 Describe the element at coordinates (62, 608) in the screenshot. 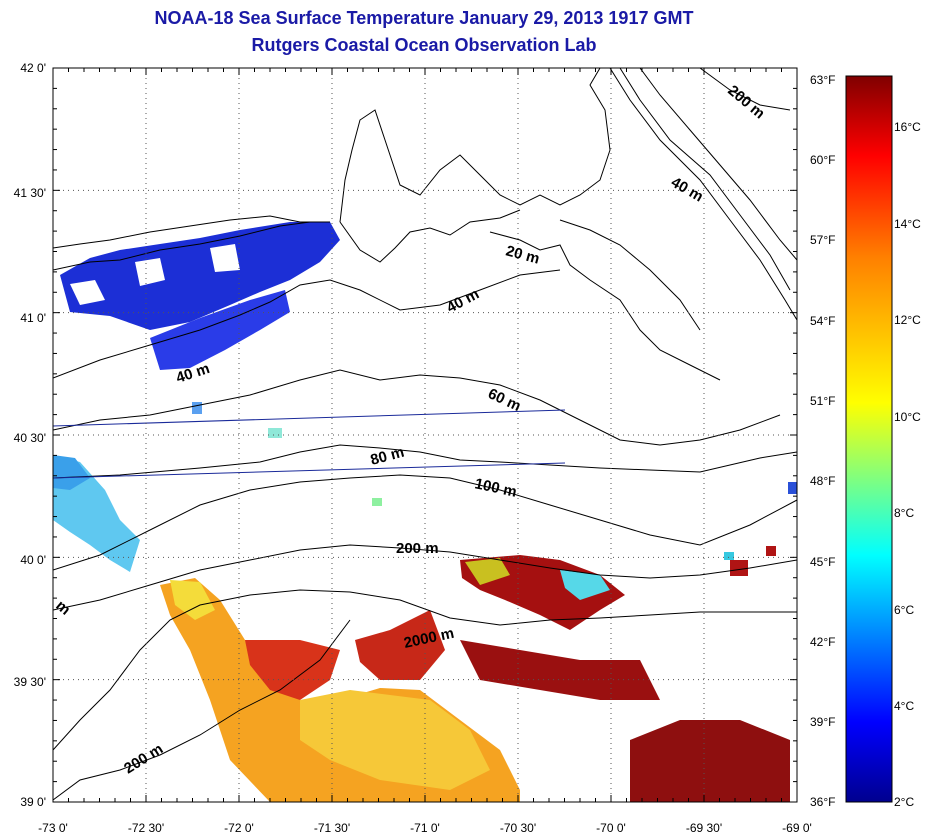

I see `isobath-label: m` at that location.